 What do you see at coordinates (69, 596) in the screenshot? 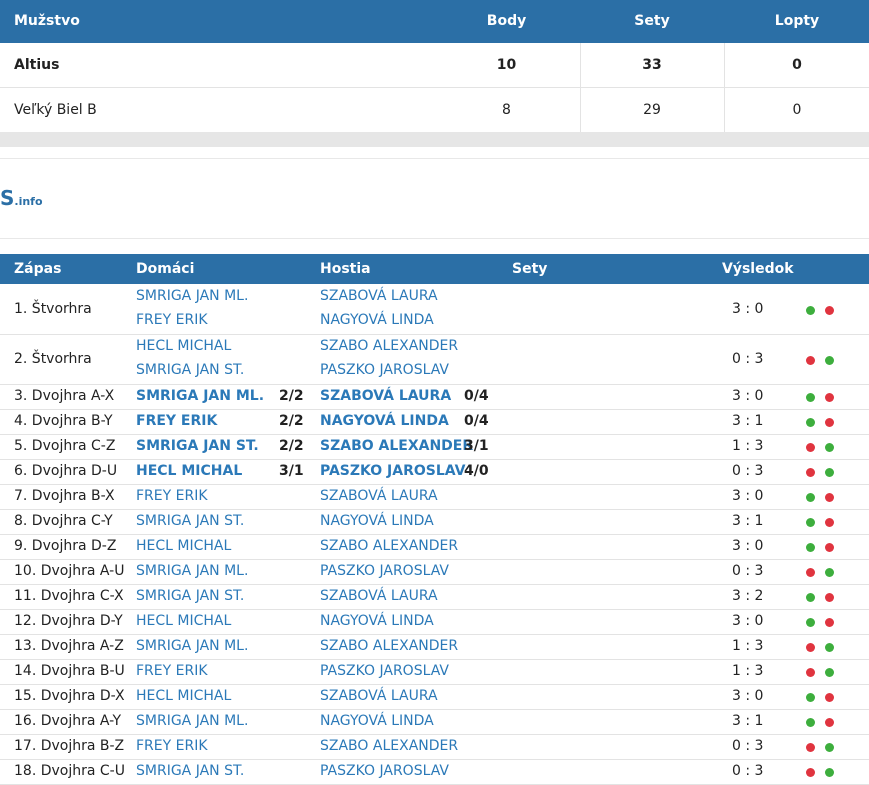
I see `match-label: 11. Dvojhra C-X` at bounding box center [69, 596].